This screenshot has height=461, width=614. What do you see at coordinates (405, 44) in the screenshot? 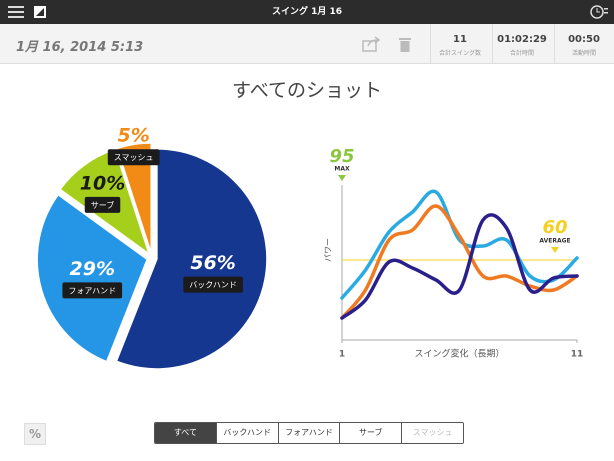
I see `trash-icon` at bounding box center [405, 44].